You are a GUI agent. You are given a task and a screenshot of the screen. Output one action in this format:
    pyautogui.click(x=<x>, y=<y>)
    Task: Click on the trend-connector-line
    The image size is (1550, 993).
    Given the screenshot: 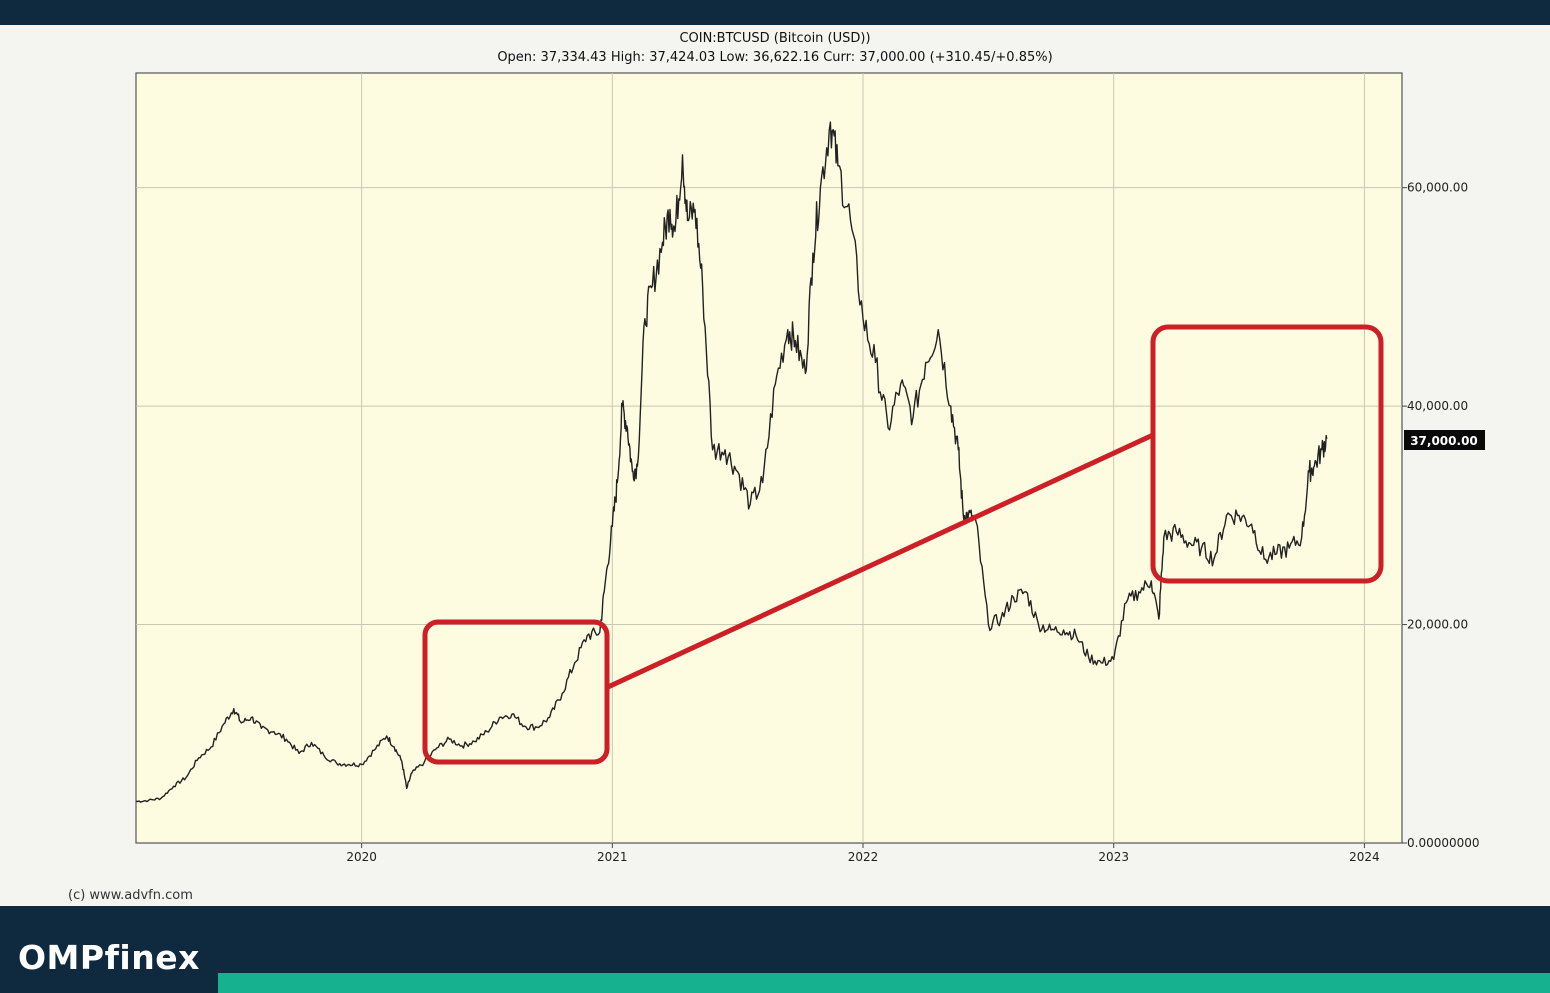 What is the action you would take?
    pyautogui.click(x=880, y=561)
    